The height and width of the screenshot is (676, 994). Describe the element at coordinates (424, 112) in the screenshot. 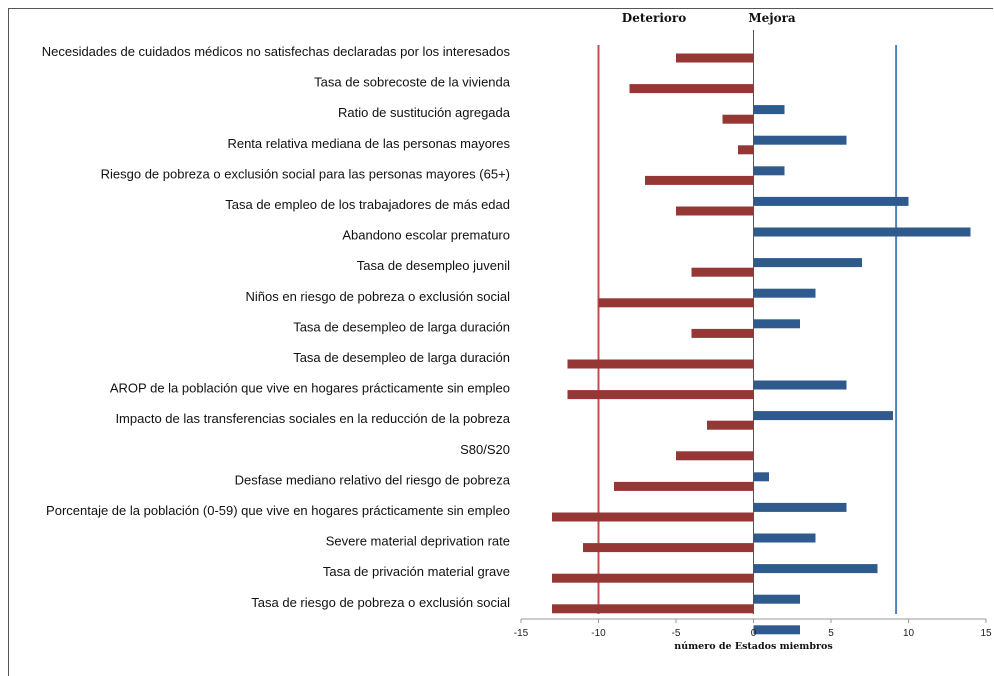

I see `category-label-2: Ratio de sustitución agregada` at that location.